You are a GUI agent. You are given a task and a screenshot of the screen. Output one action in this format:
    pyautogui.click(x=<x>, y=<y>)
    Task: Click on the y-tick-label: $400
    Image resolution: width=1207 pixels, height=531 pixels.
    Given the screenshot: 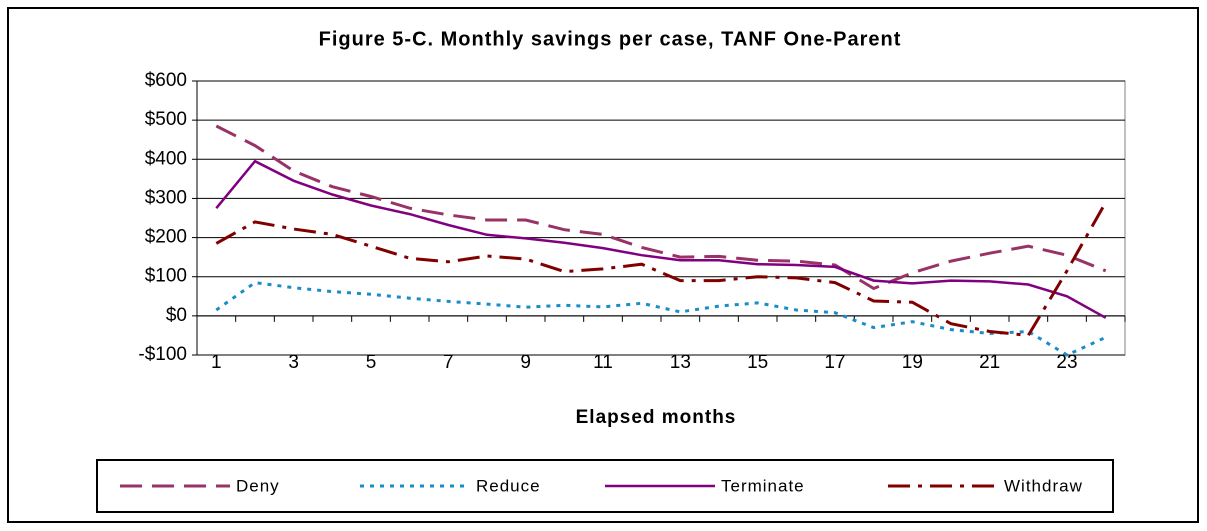 What is the action you would take?
    pyautogui.click(x=166, y=158)
    